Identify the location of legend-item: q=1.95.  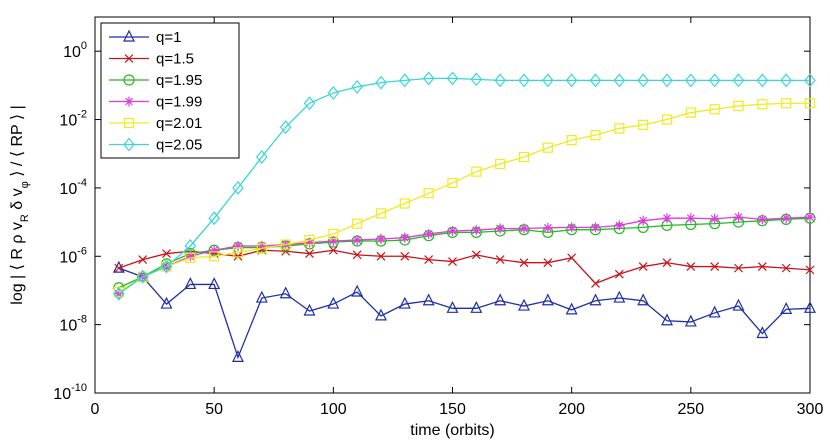
(155, 80).